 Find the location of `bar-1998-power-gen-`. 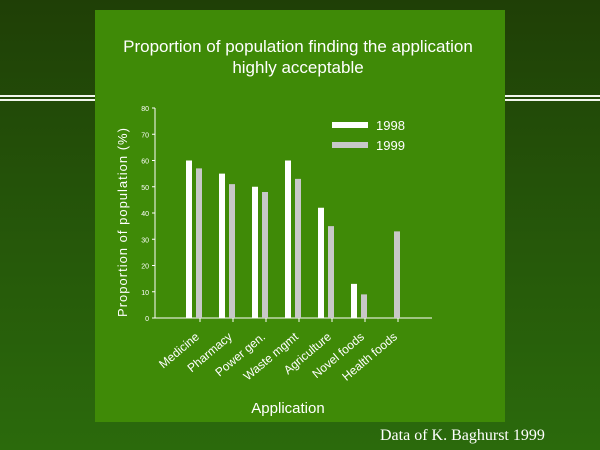

bar-1998-power-gen- is located at coordinates (255, 252).